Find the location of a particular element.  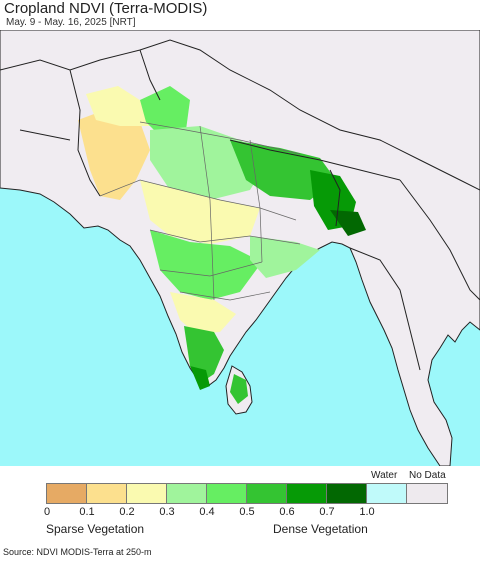

legend-dense-label: Dense Vegetation is located at coordinates (320, 529).